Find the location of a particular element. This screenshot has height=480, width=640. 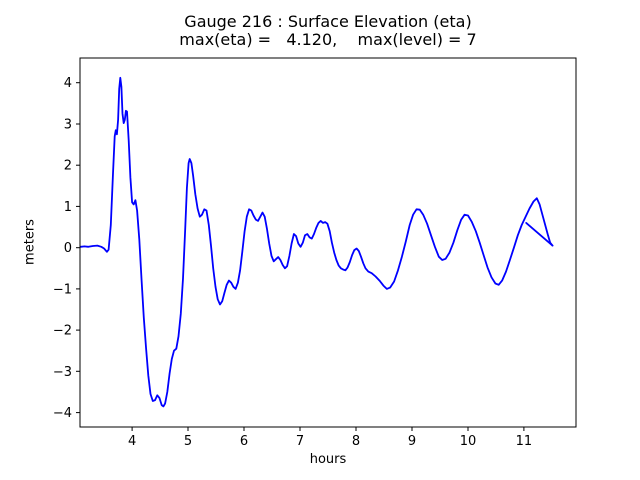

y-tick-label: 4 is located at coordinates (68, 83).